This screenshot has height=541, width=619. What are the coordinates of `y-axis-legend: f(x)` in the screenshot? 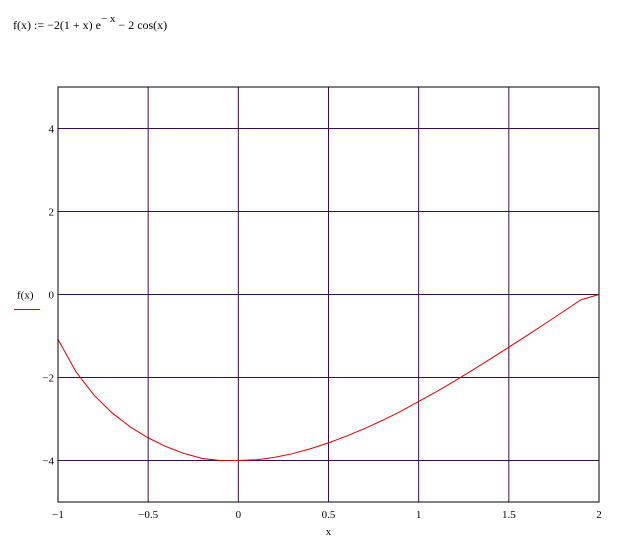 It's located at (27, 300).